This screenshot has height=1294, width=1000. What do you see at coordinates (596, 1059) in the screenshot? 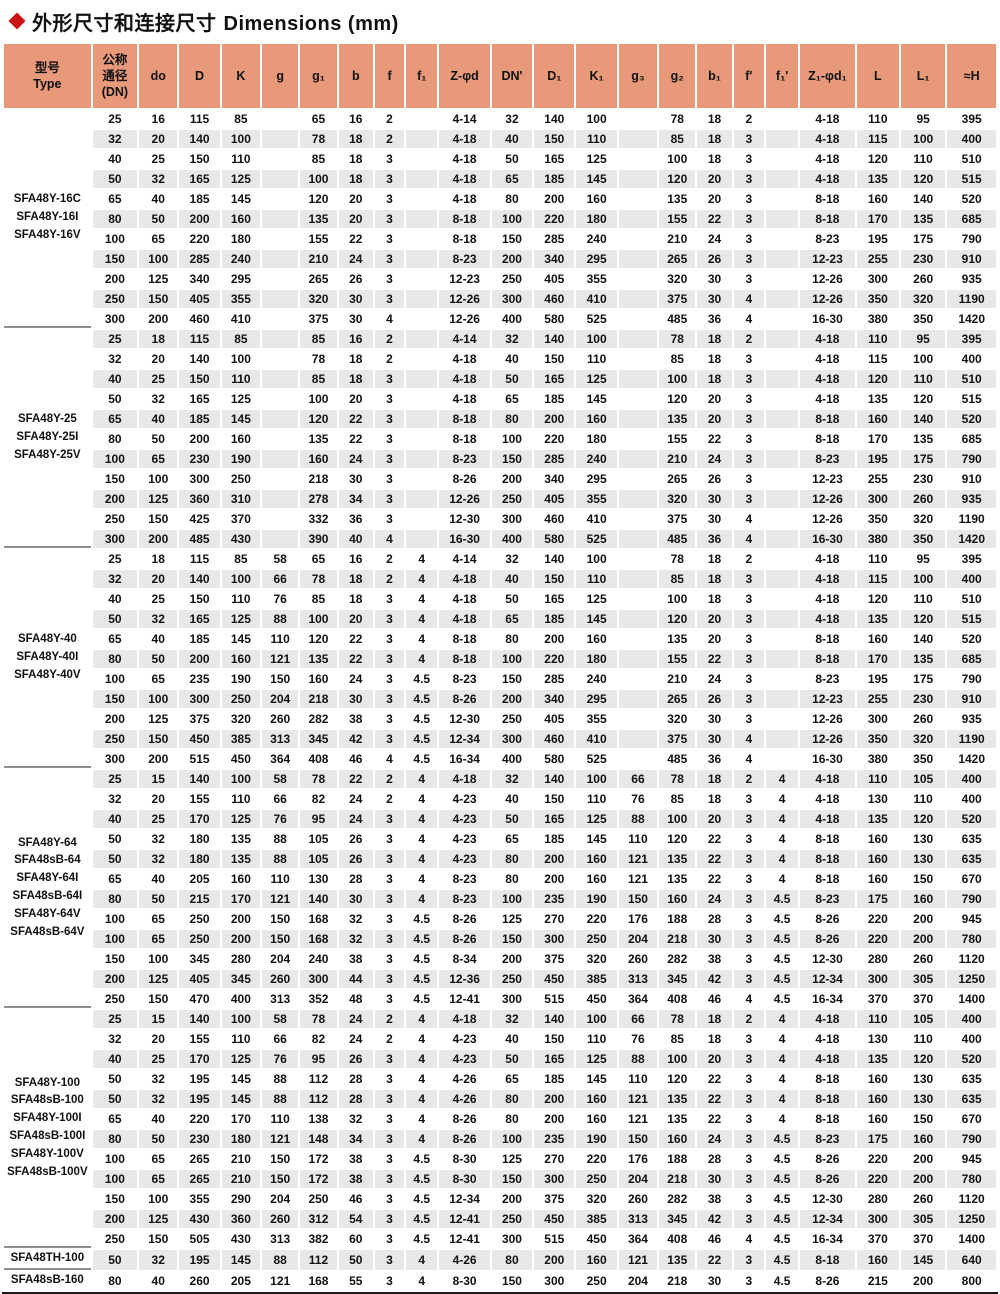
I see `dimension-value: 125` at bounding box center [596, 1059].